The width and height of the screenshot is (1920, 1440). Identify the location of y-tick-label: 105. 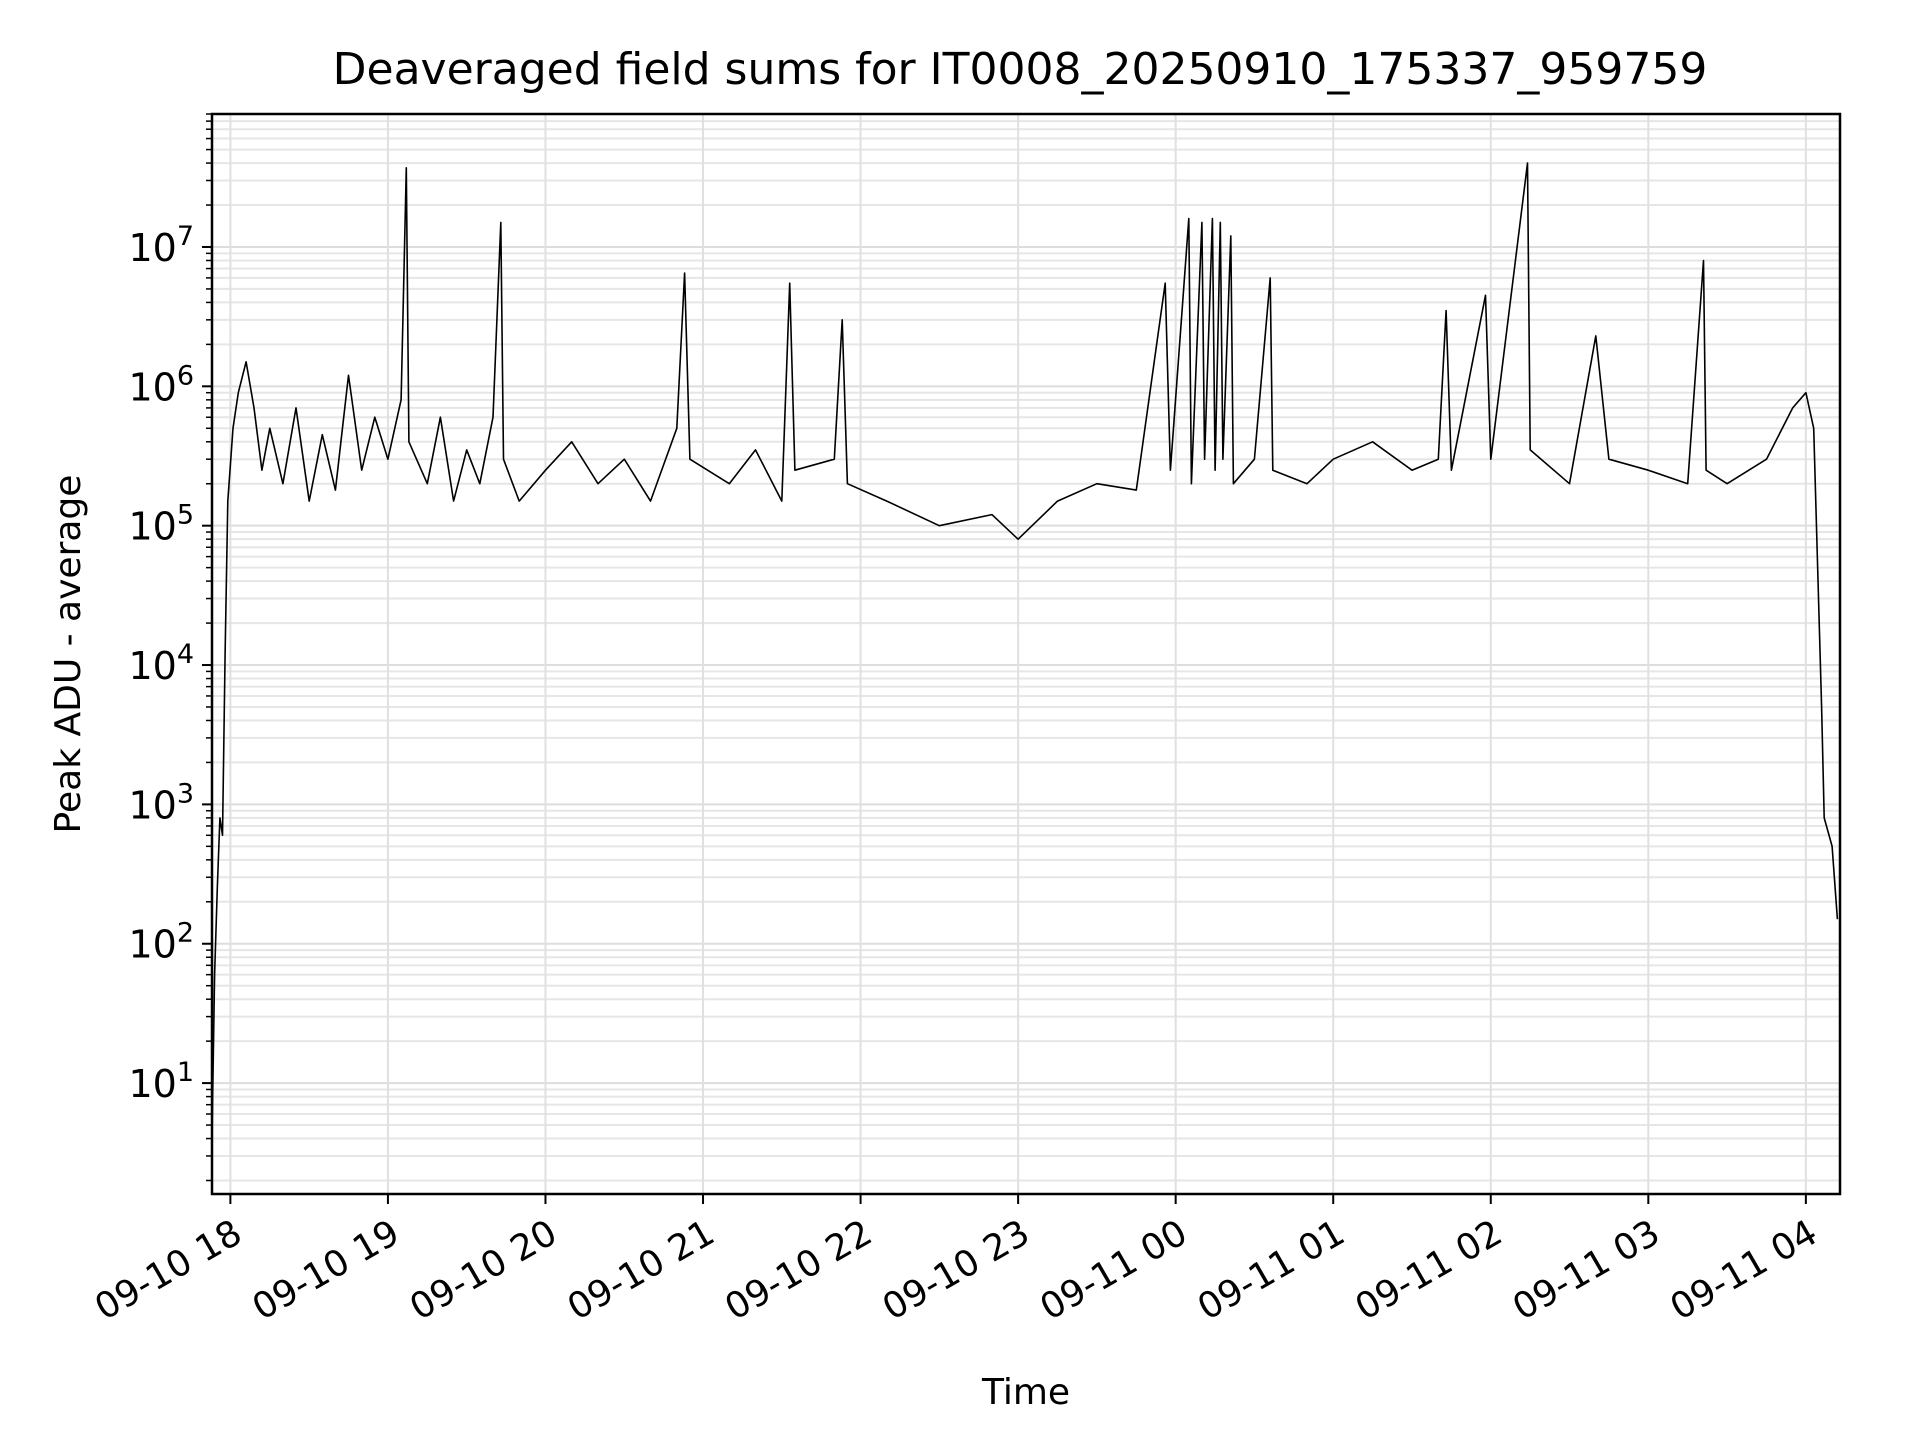
(161, 524).